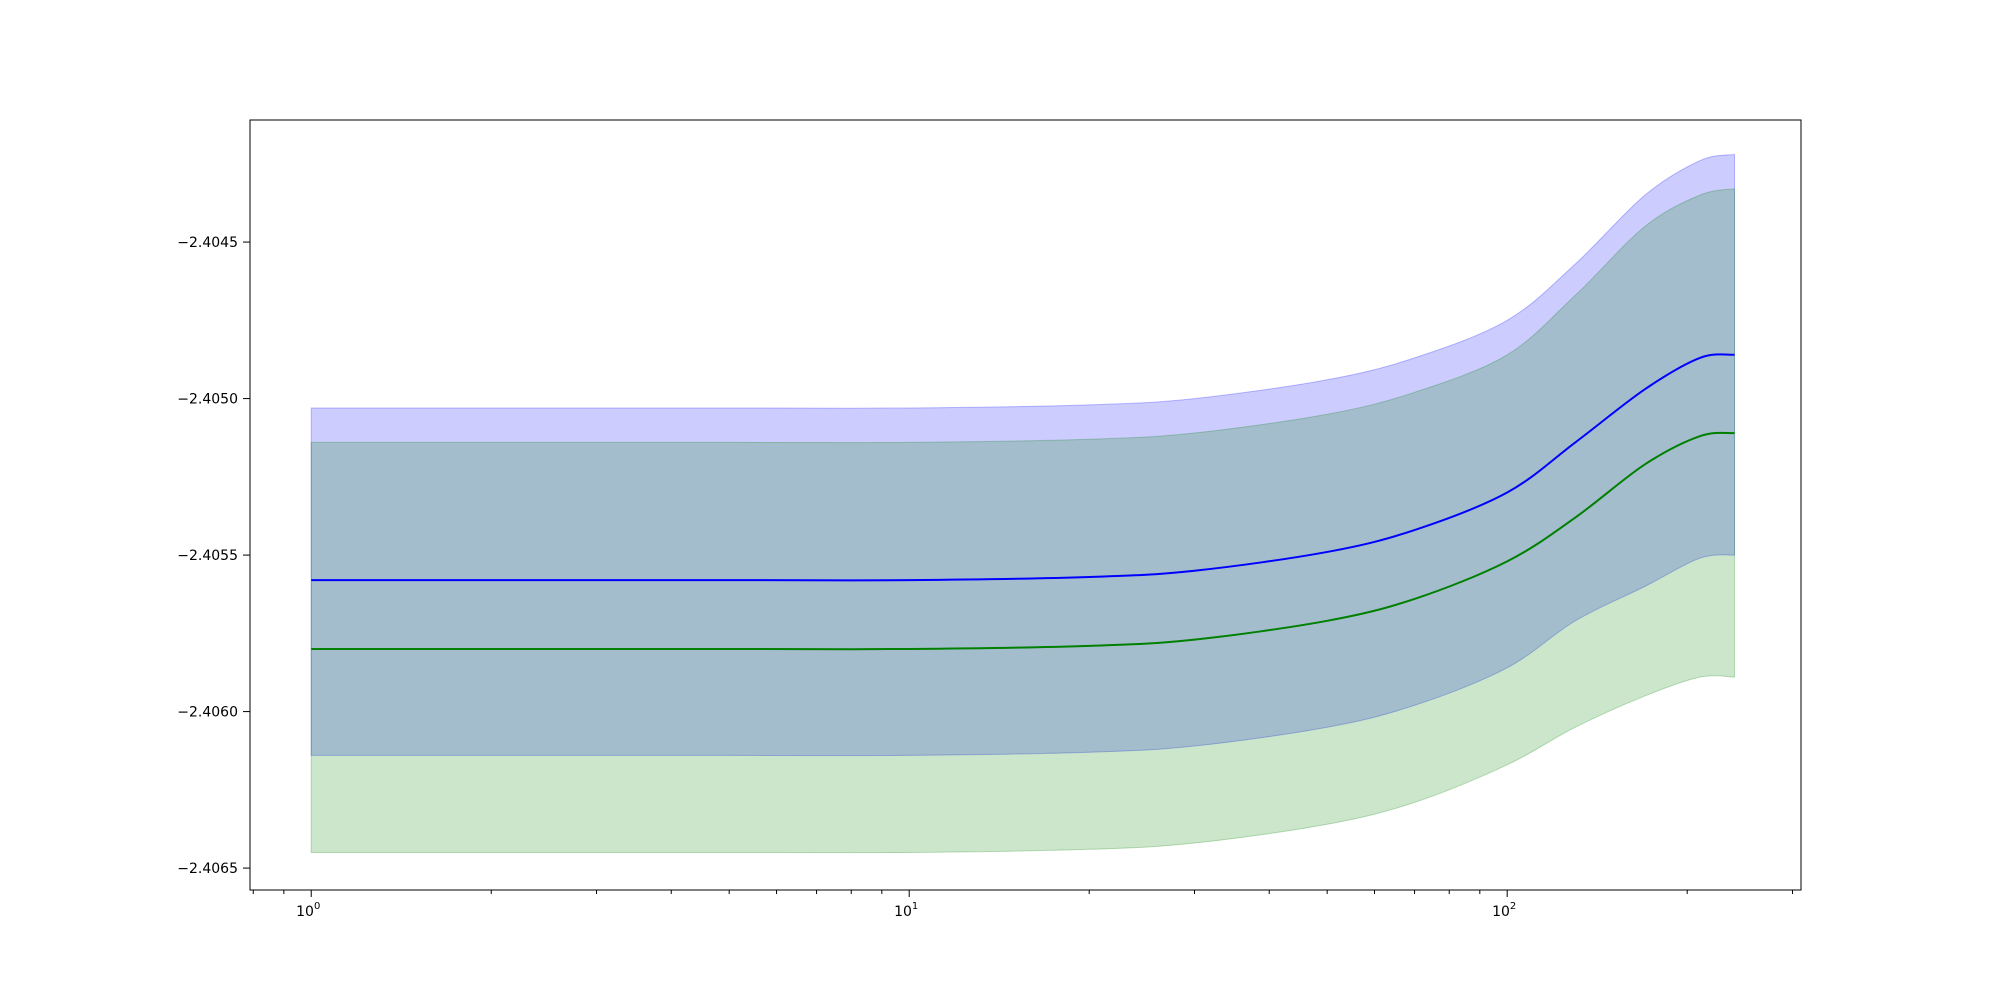 This screenshot has width=2000, height=1000. What do you see at coordinates (1022, 905) in the screenshot?
I see `x-axis: 10⁰ 10¹ 10²` at bounding box center [1022, 905].